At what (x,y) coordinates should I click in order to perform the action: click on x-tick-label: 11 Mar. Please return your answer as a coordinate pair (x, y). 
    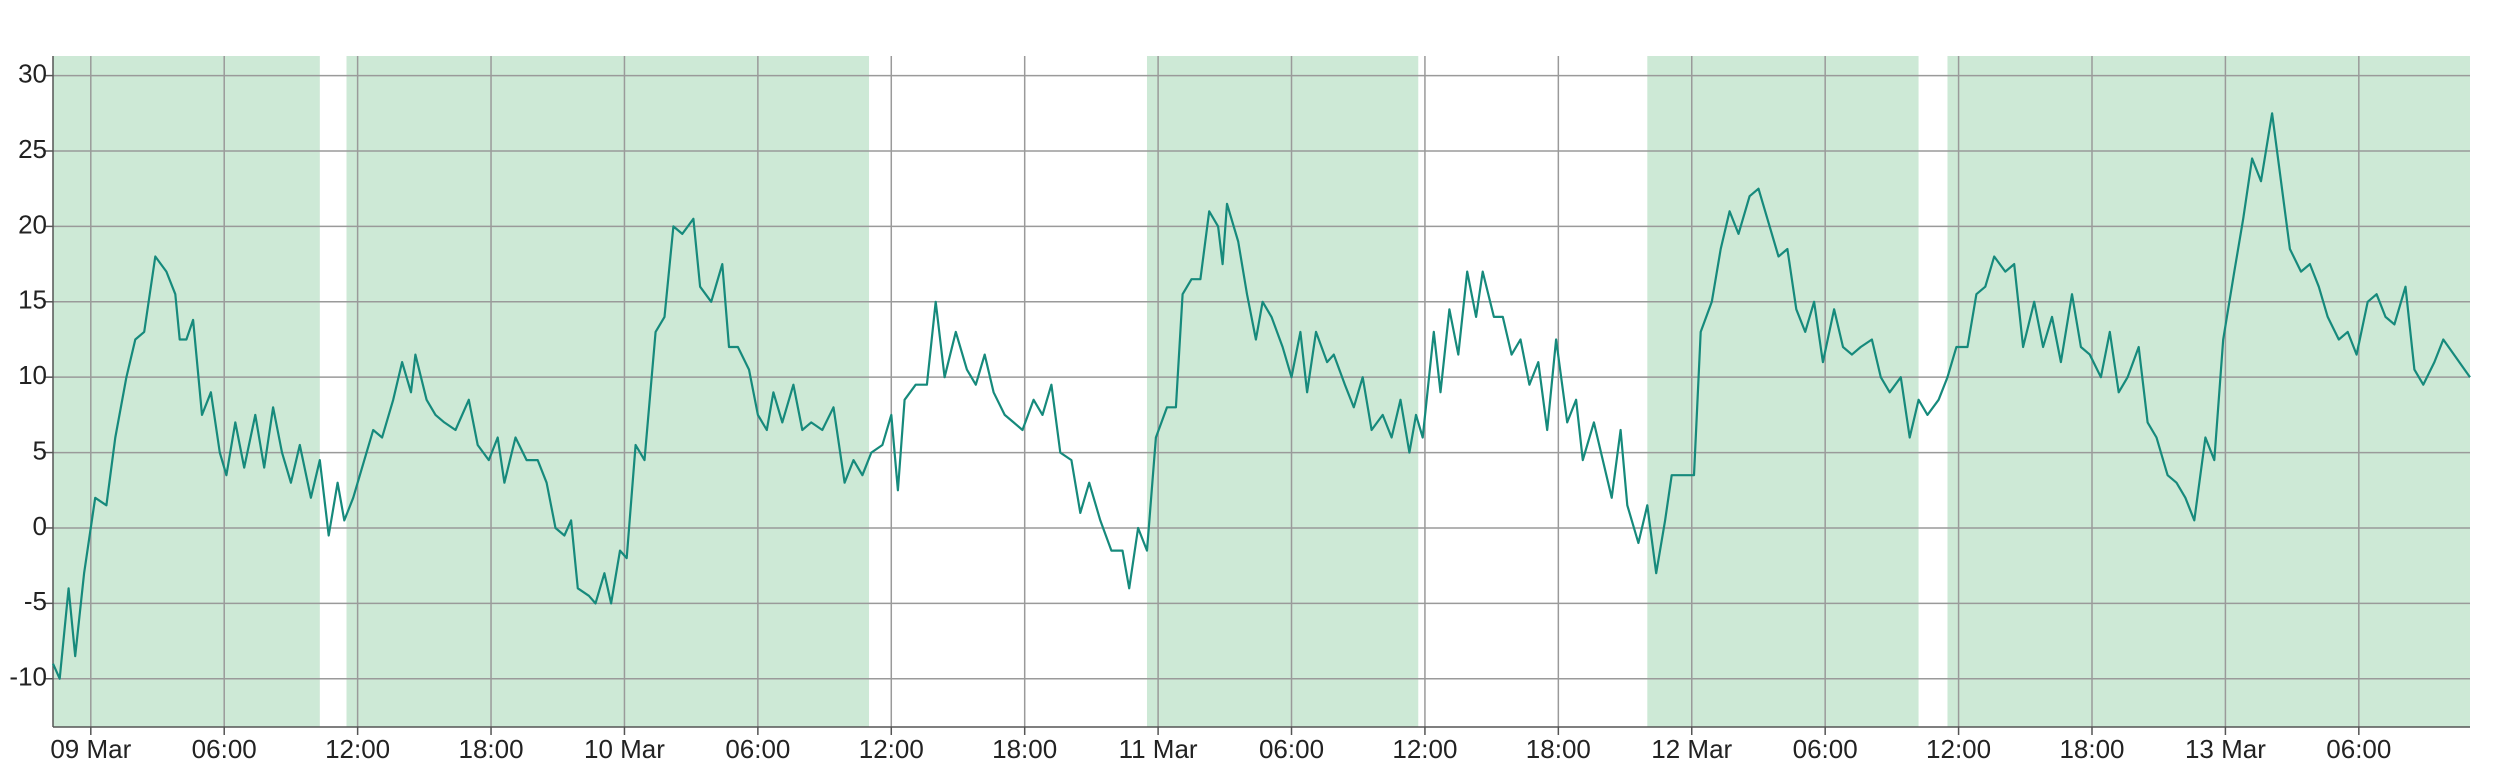
    Looking at the image, I should click on (1158, 749).